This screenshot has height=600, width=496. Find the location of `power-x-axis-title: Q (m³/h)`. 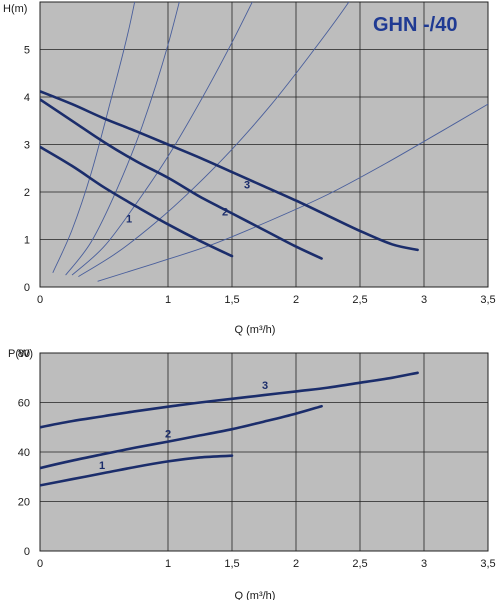

power-x-axis-title: Q (m³/h) is located at coordinates (255, 595).